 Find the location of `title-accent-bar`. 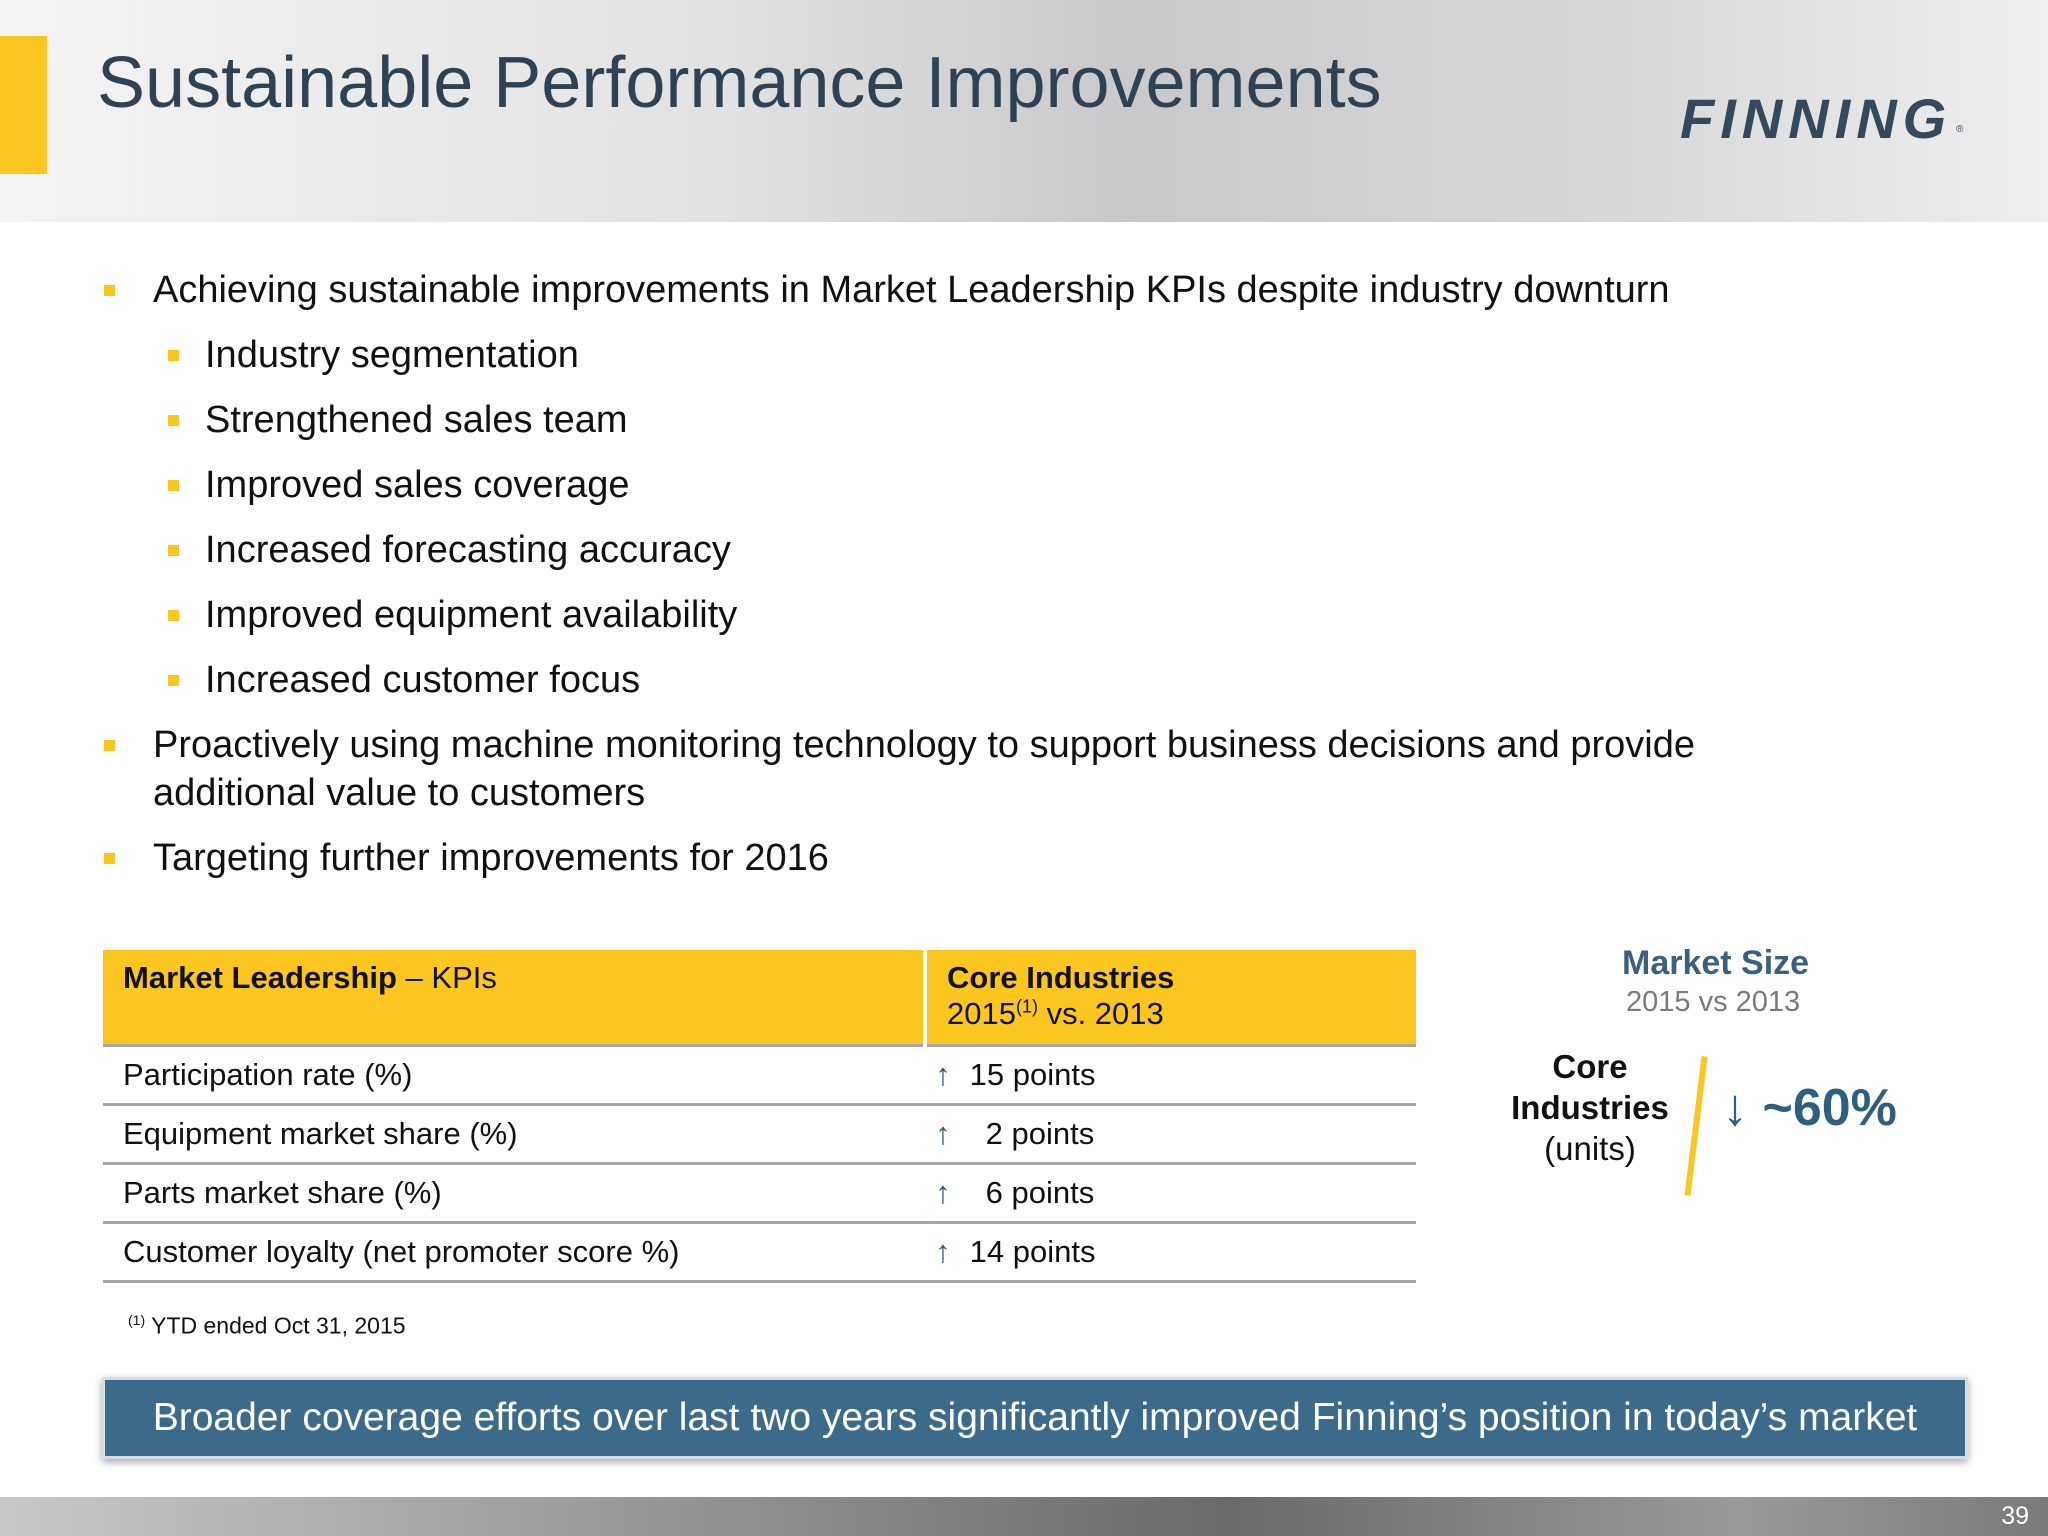

title-accent-bar is located at coordinates (23, 105).